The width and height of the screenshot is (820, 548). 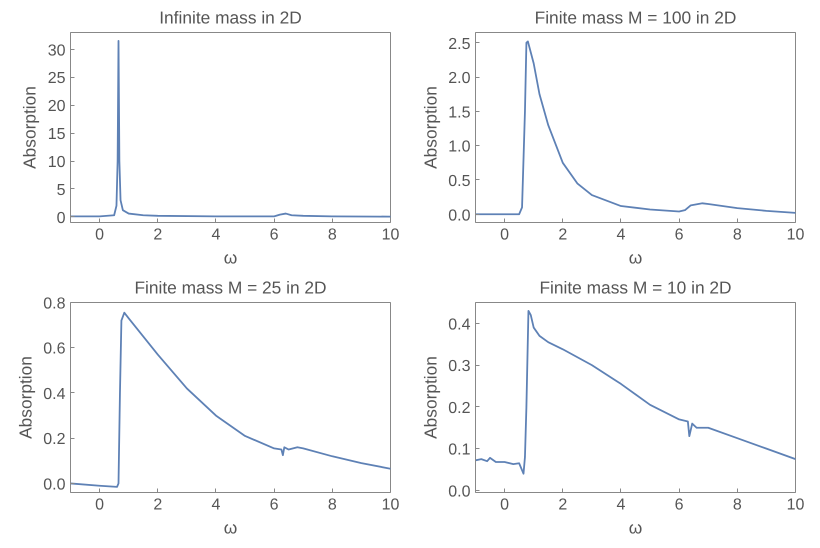 What do you see at coordinates (230, 18) in the screenshot?
I see `chart-title: Infinite mass in 2D` at bounding box center [230, 18].